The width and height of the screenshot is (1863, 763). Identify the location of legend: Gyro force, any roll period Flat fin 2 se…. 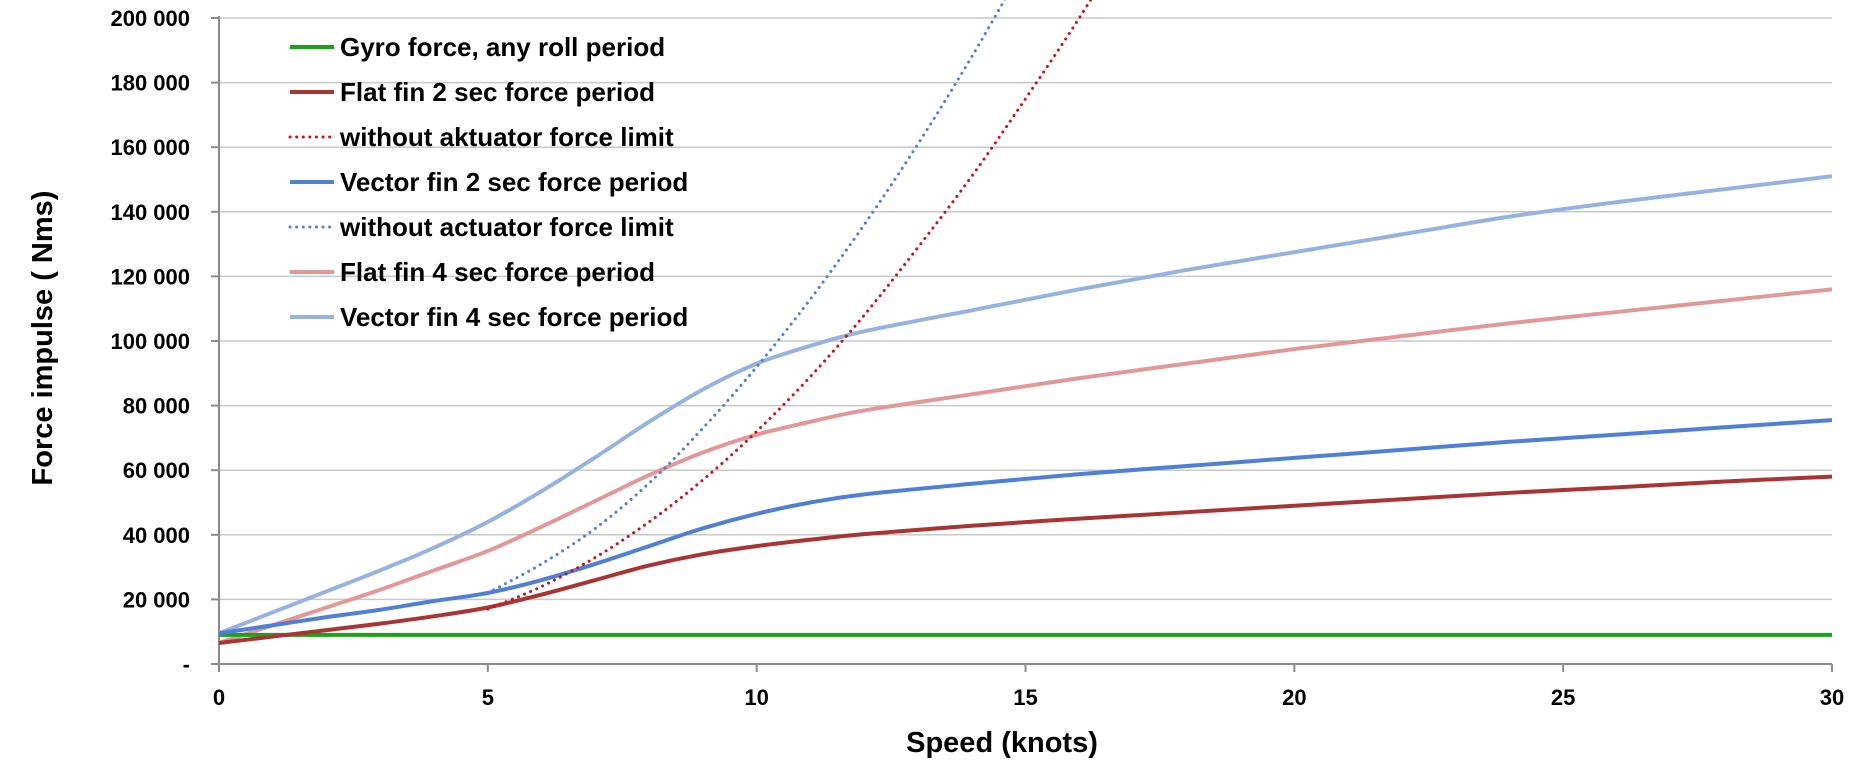
(488, 182).